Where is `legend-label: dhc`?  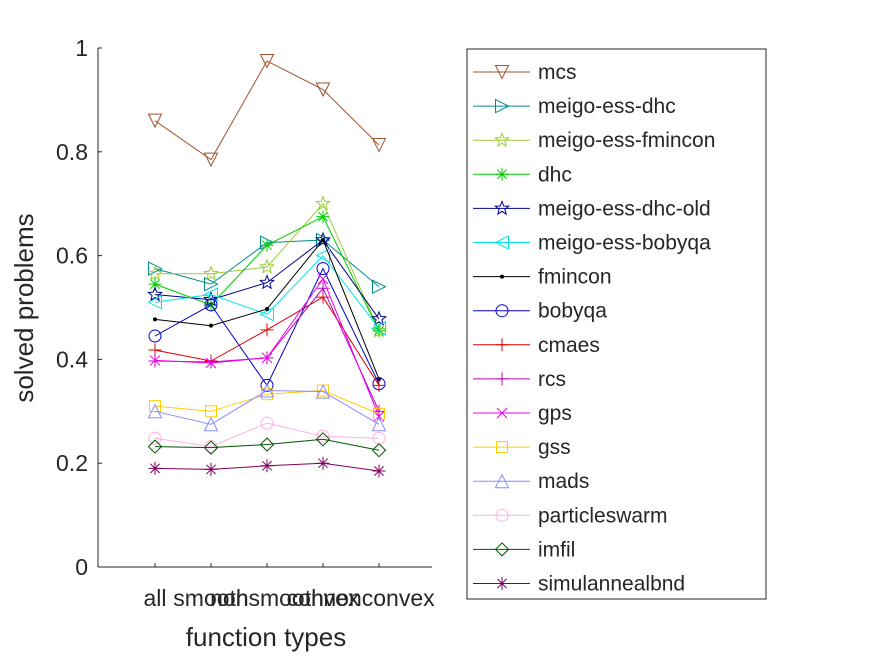 legend-label: dhc is located at coordinates (555, 174).